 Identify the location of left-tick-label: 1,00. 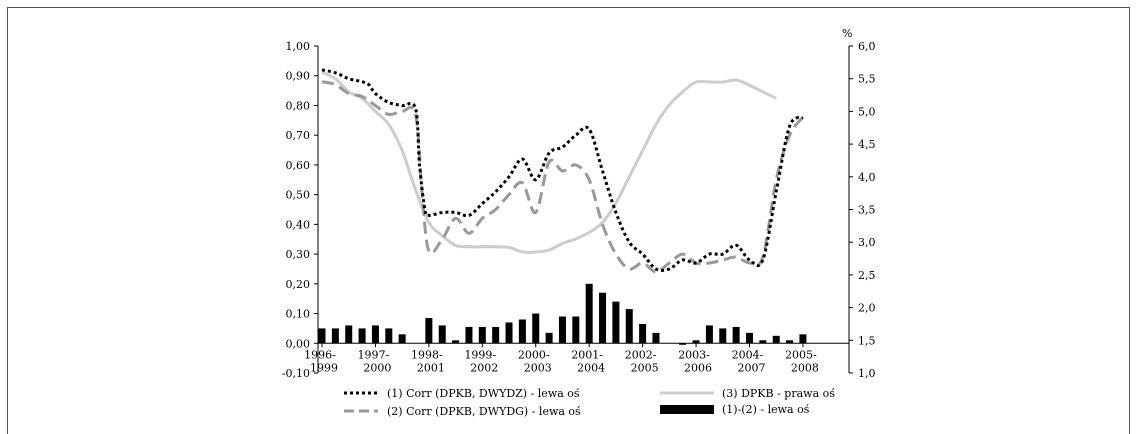
(298, 46).